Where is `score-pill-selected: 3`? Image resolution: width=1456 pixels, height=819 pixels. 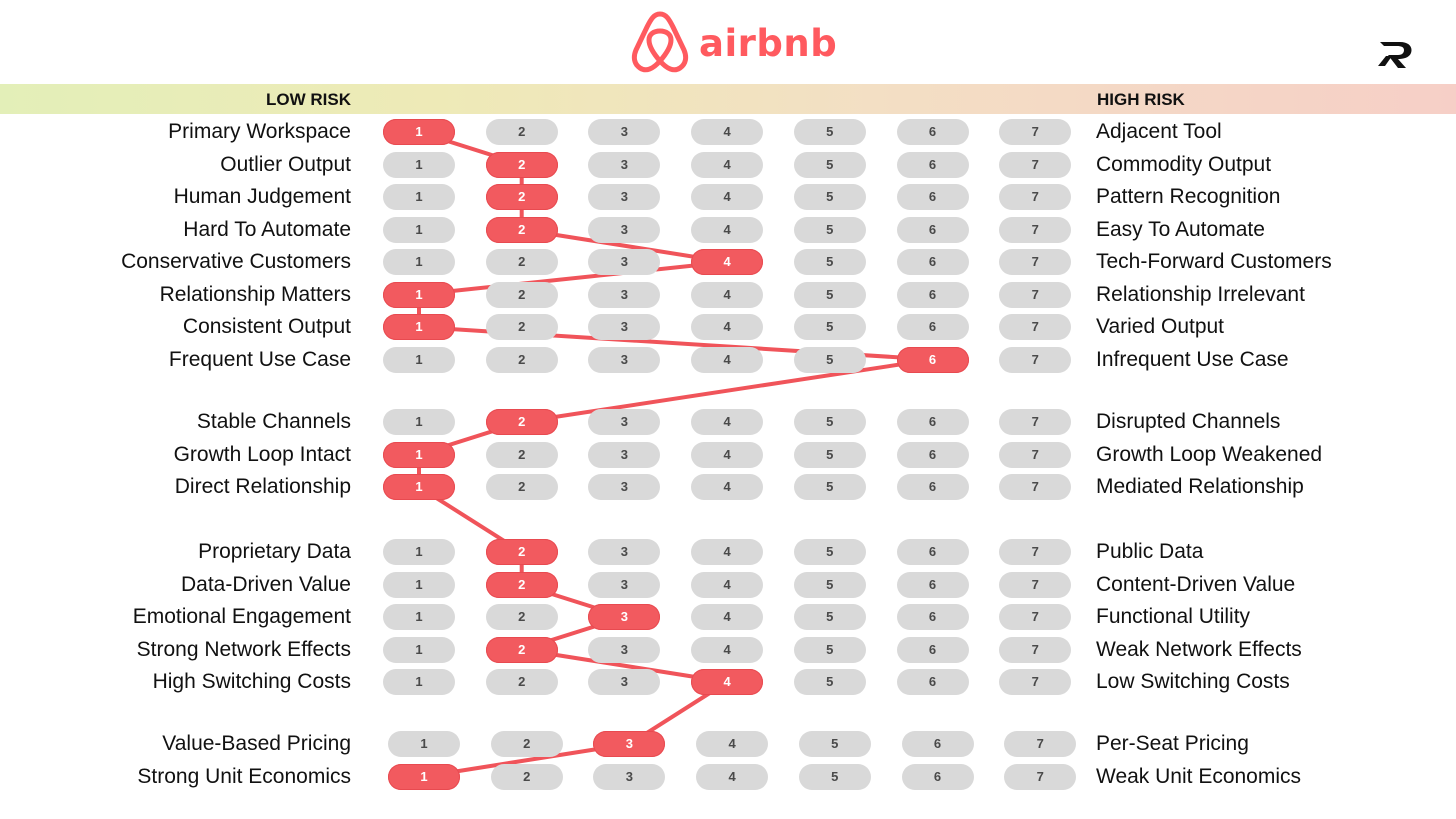 score-pill-selected: 3 is located at coordinates (629, 744).